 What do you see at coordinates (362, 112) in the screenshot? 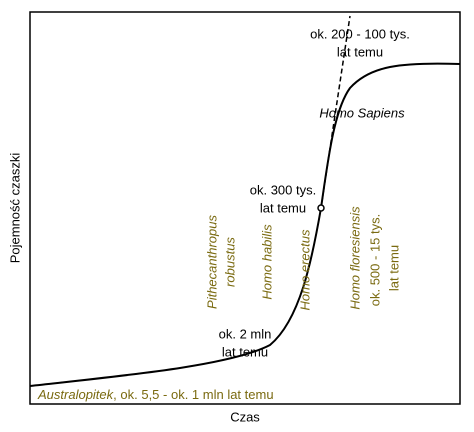
I see `annotation: Homo Sapiens` at bounding box center [362, 112].